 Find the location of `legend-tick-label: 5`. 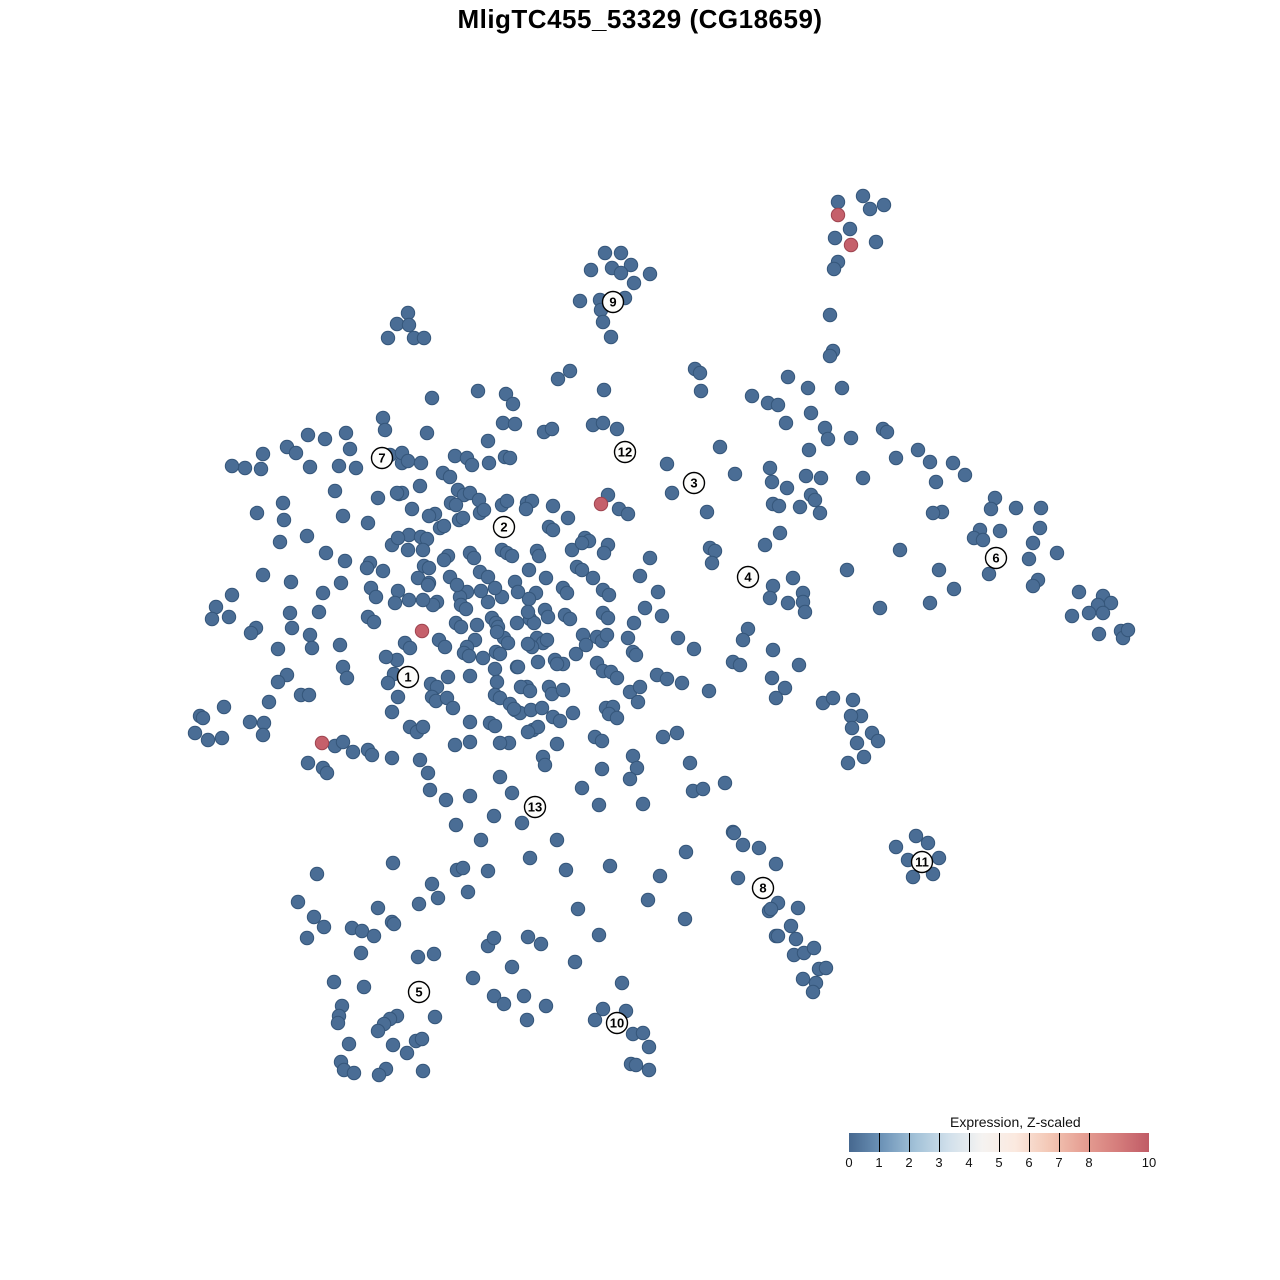

legend-tick-label: 5 is located at coordinates (999, 1162).